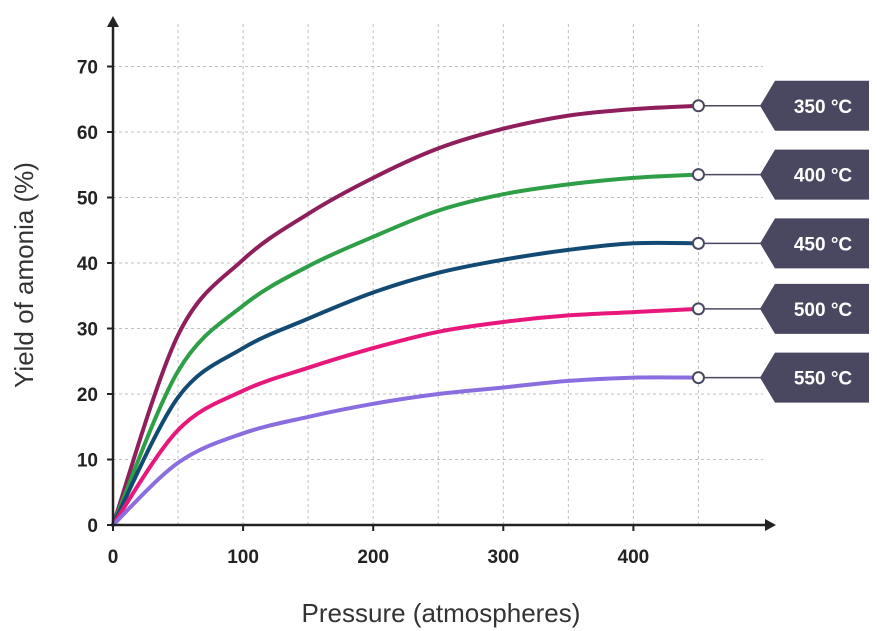 This screenshot has height=631, width=877. I want to click on y-axis-arrow, so click(113, 21).